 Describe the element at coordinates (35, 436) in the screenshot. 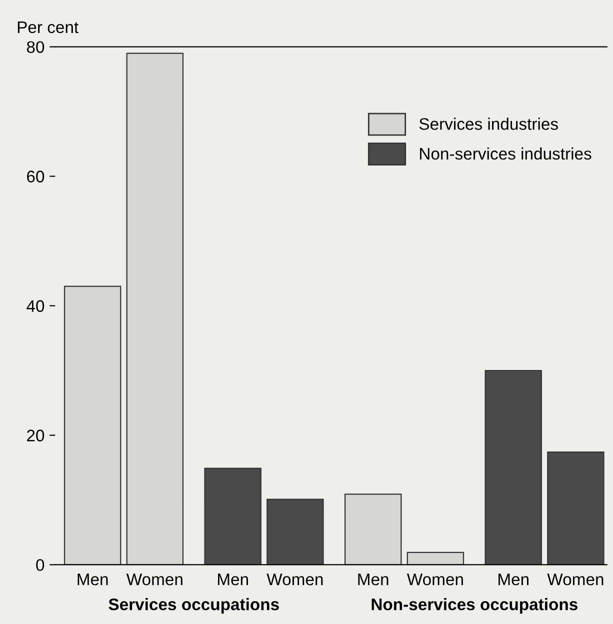

I see `y-tick-label: 20` at that location.